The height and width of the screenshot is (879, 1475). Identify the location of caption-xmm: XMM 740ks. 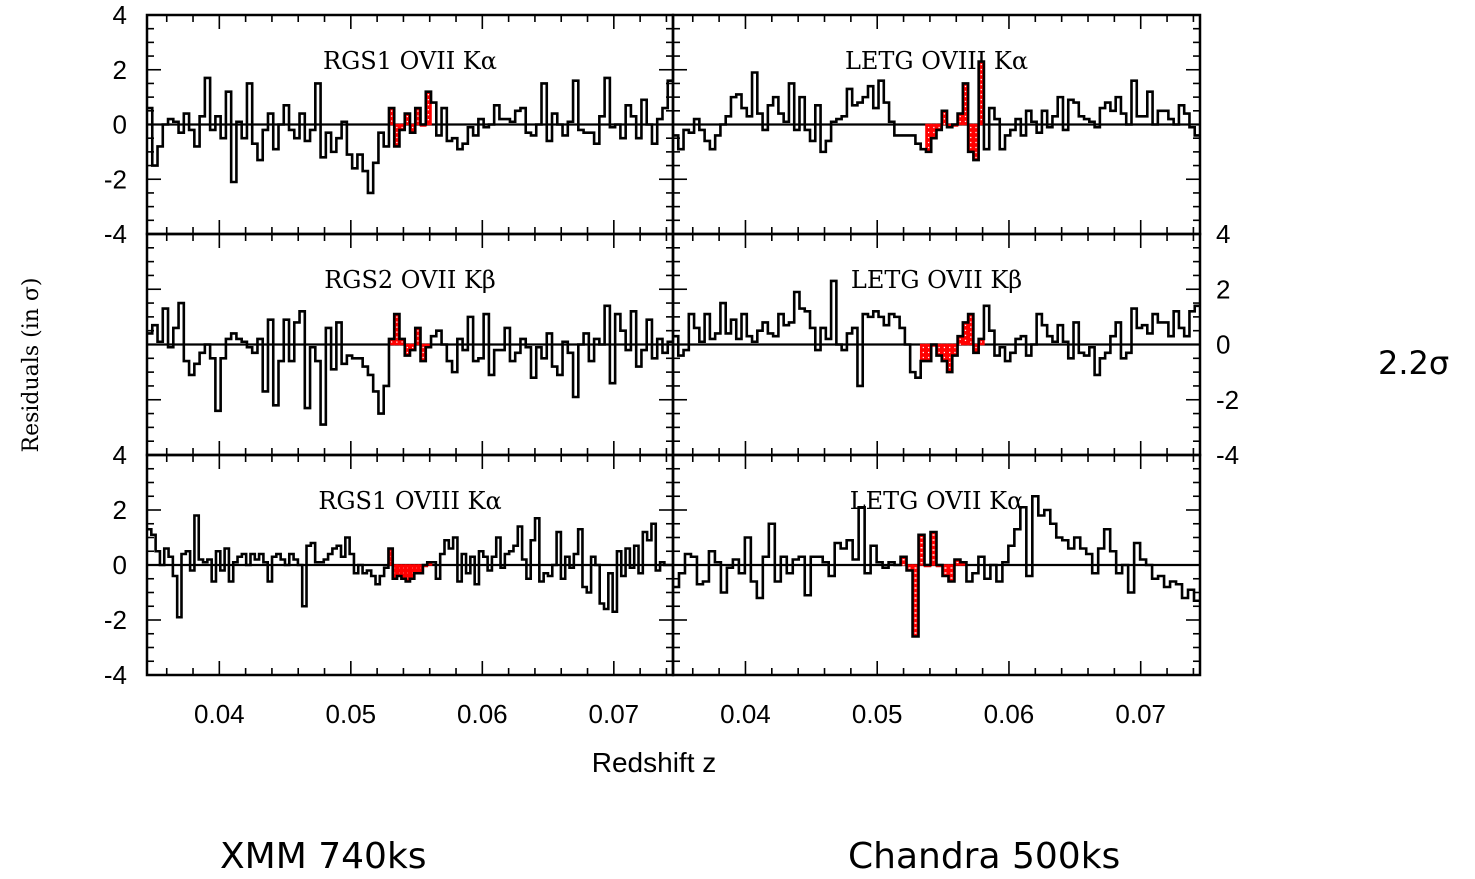
(323, 856).